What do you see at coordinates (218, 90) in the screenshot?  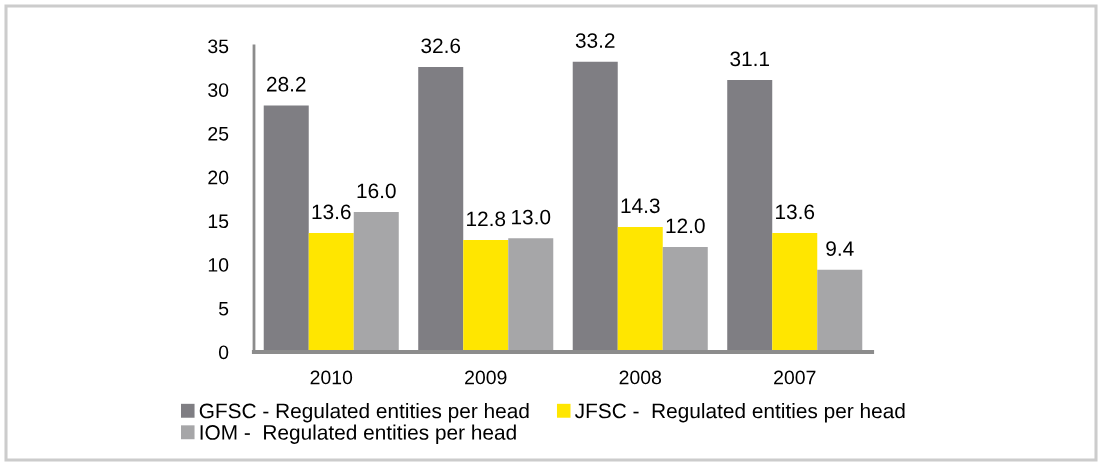 I see `y-tick-label: 30` at bounding box center [218, 90].